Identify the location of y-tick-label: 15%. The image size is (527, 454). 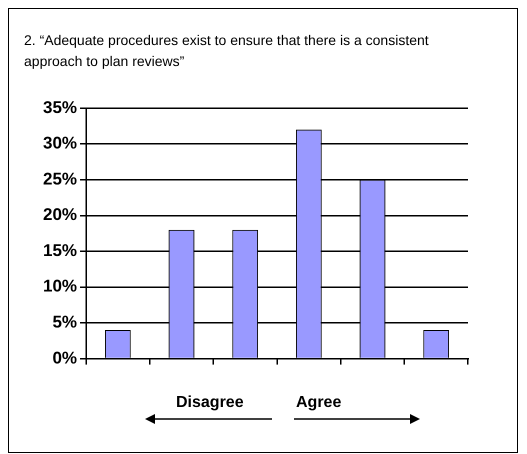
(60, 250).